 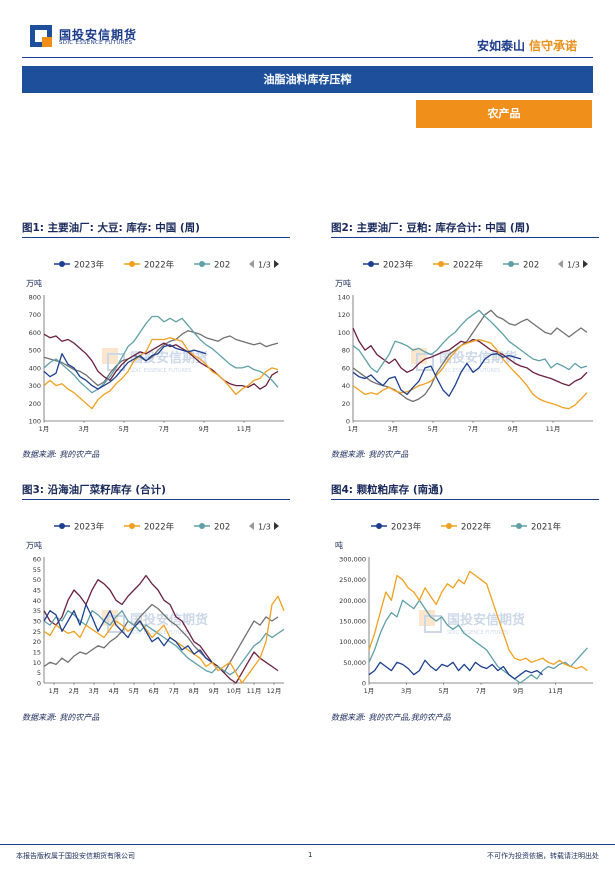 What do you see at coordinates (94, 490) in the screenshot?
I see `figure-title: 图3: 沿海油厂菜籽库存 (合计)` at bounding box center [94, 490].